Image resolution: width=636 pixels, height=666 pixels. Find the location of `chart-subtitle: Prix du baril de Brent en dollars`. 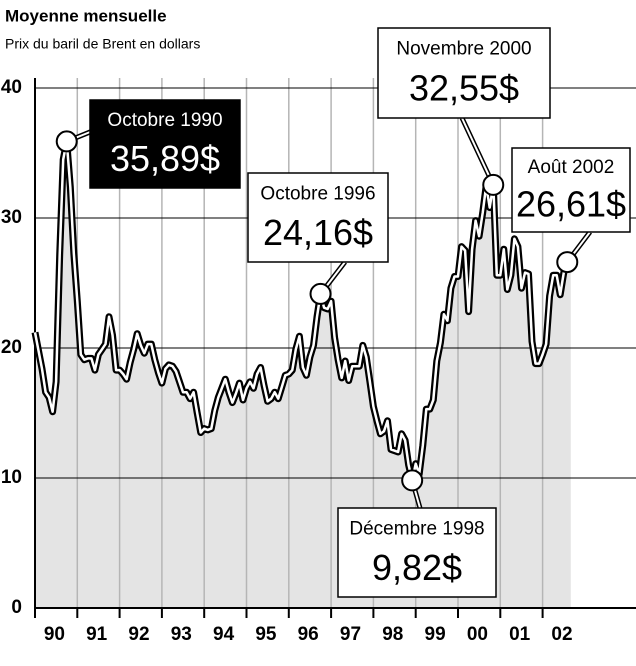

chart-subtitle: Prix du baril de Brent en dollars is located at coordinates (102, 44).